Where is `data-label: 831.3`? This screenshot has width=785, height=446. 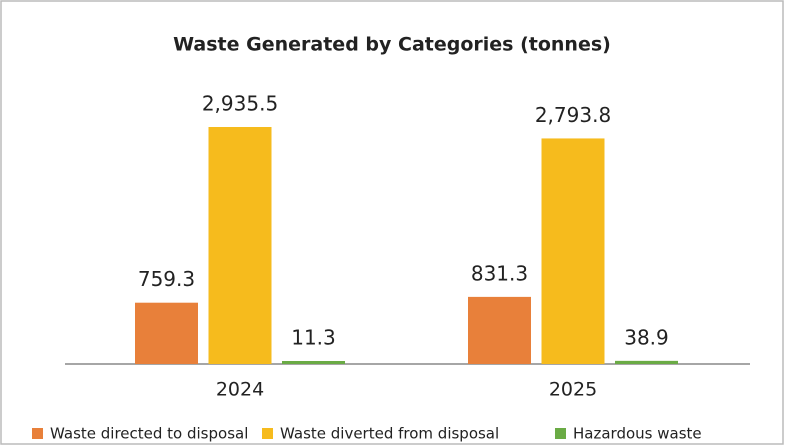 data-label: 831.3 is located at coordinates (499, 273).